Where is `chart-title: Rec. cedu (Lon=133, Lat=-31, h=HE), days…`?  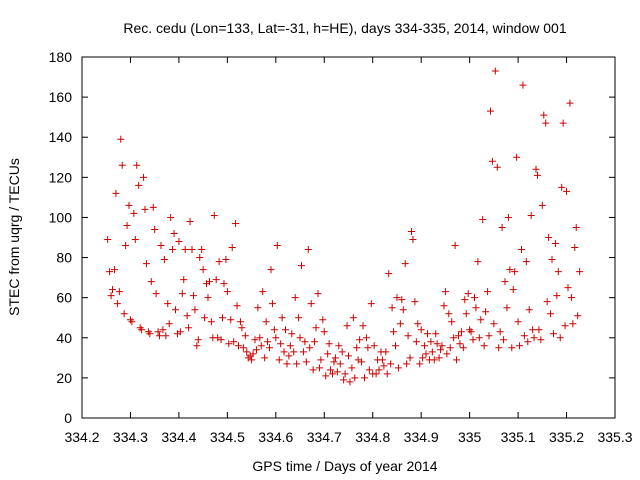 chart-title: Rec. cedu (Lon=133, Lat=-31, h=HE), days… is located at coordinates (344, 28).